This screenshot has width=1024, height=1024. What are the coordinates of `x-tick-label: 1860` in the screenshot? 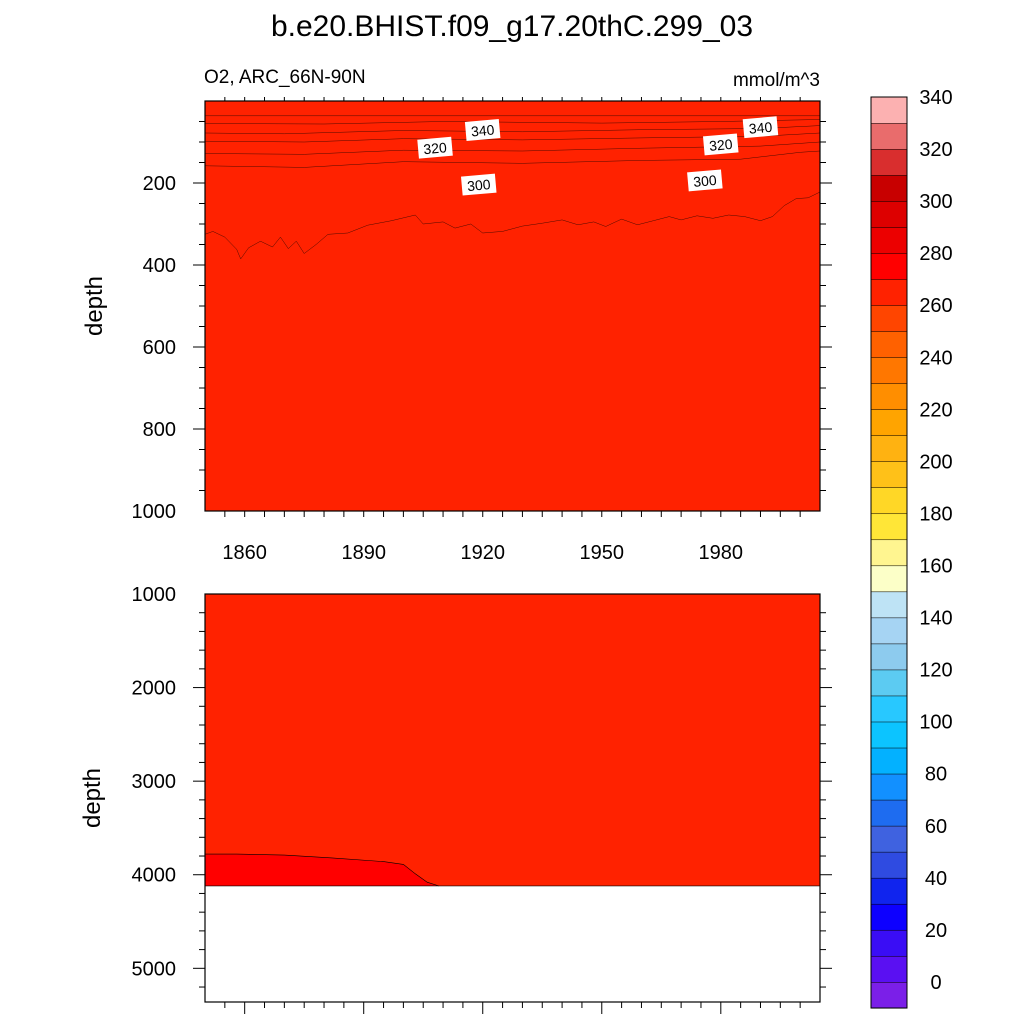 It's located at (244, 553).